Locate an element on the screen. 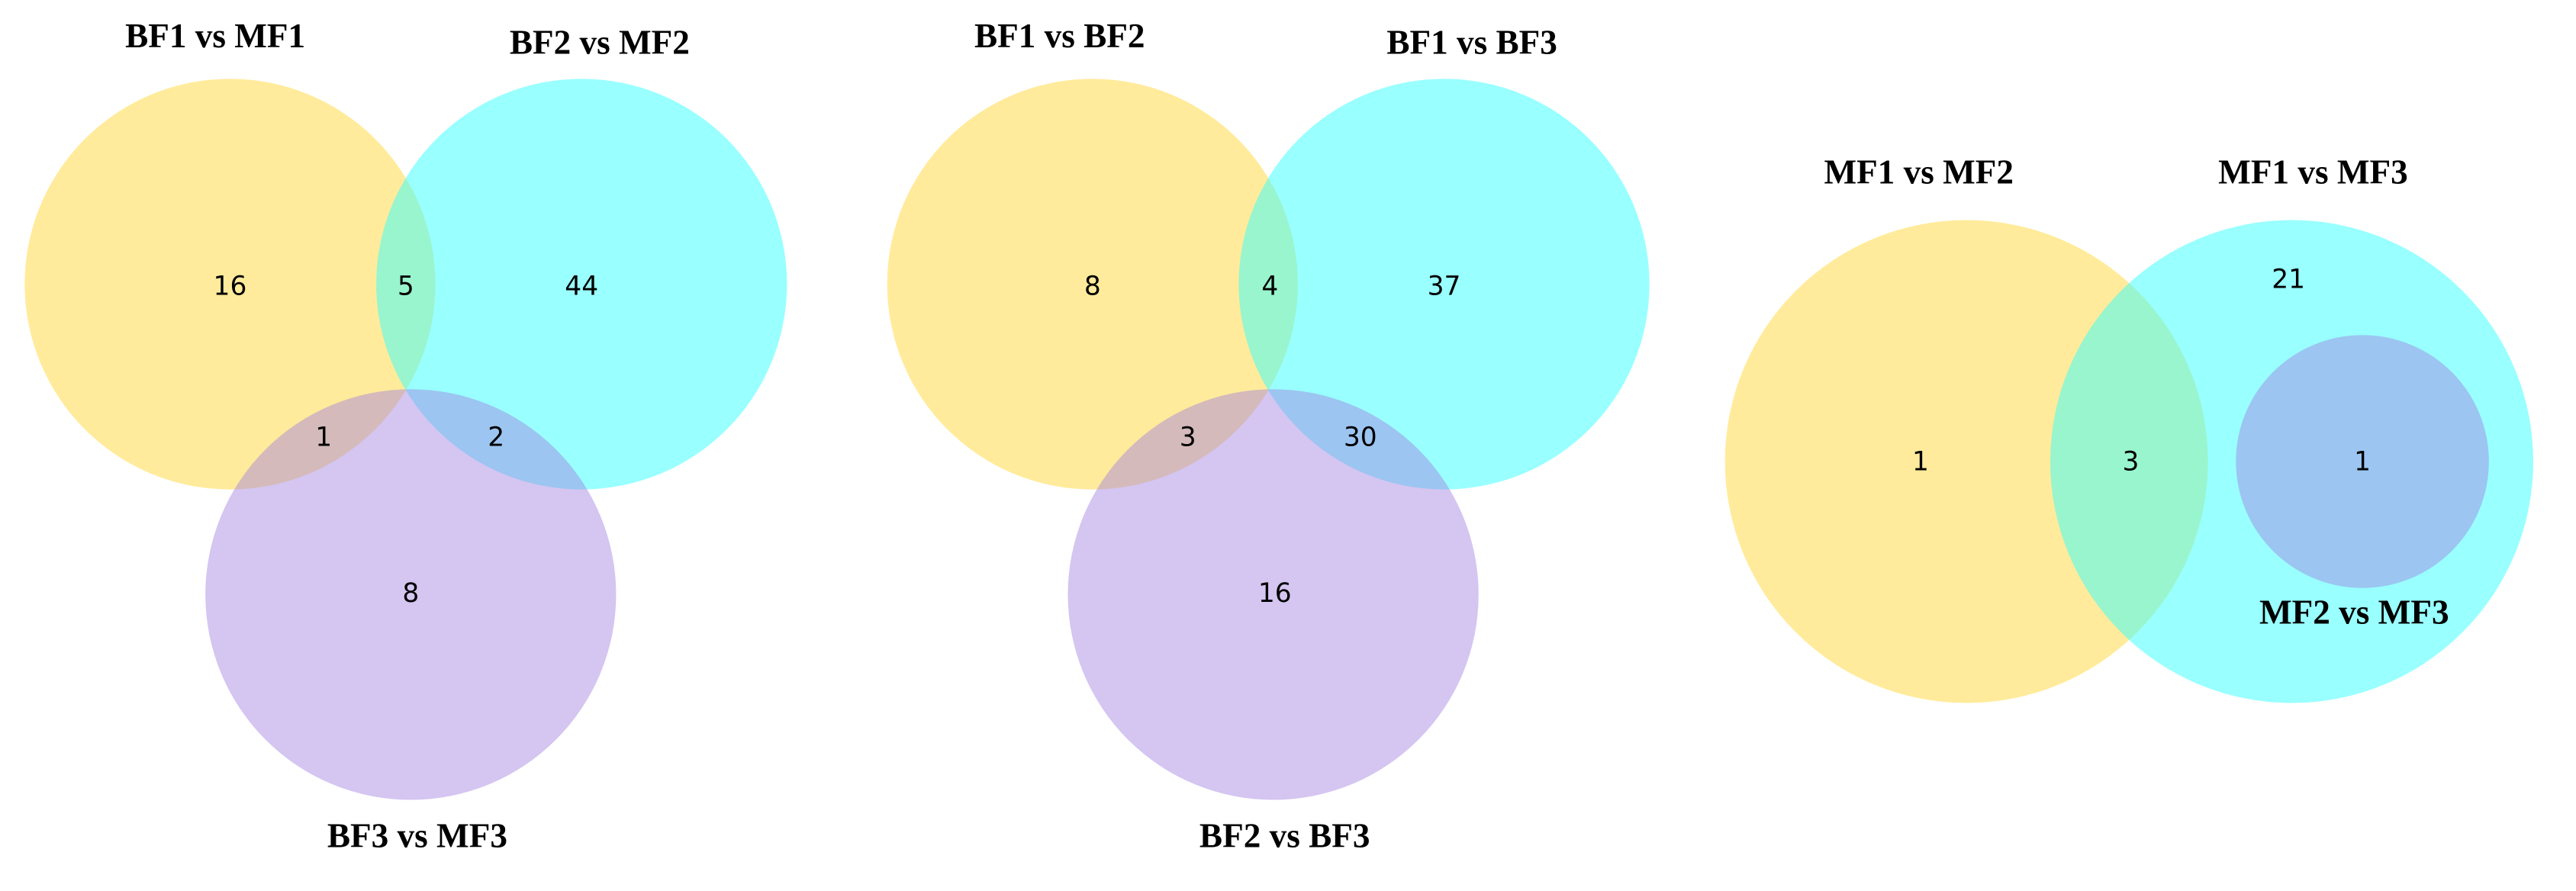 The width and height of the screenshot is (2576, 891). region-count: 4 is located at coordinates (1269, 286).